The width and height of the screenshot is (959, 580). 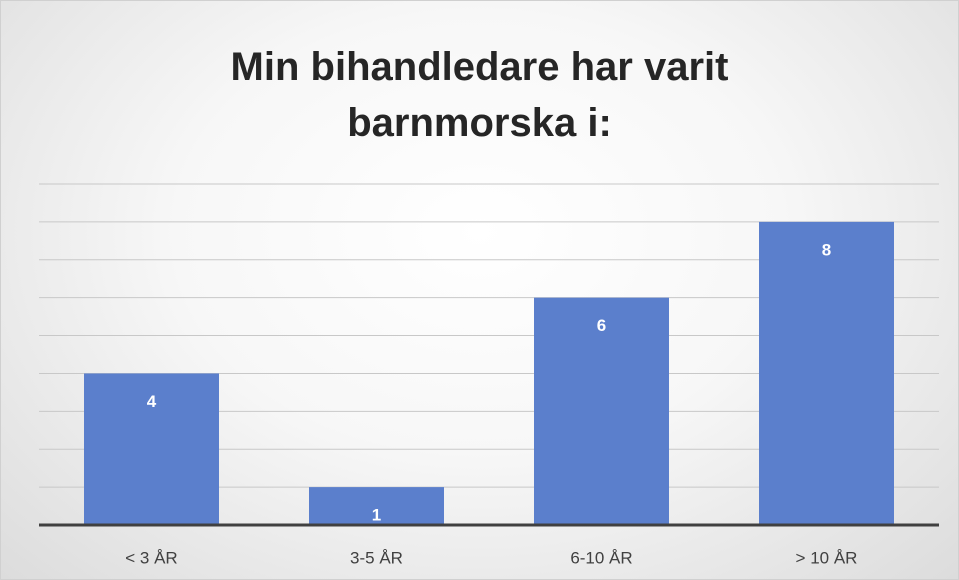 What do you see at coordinates (826, 249) in the screenshot?
I see `data-label: 8` at bounding box center [826, 249].